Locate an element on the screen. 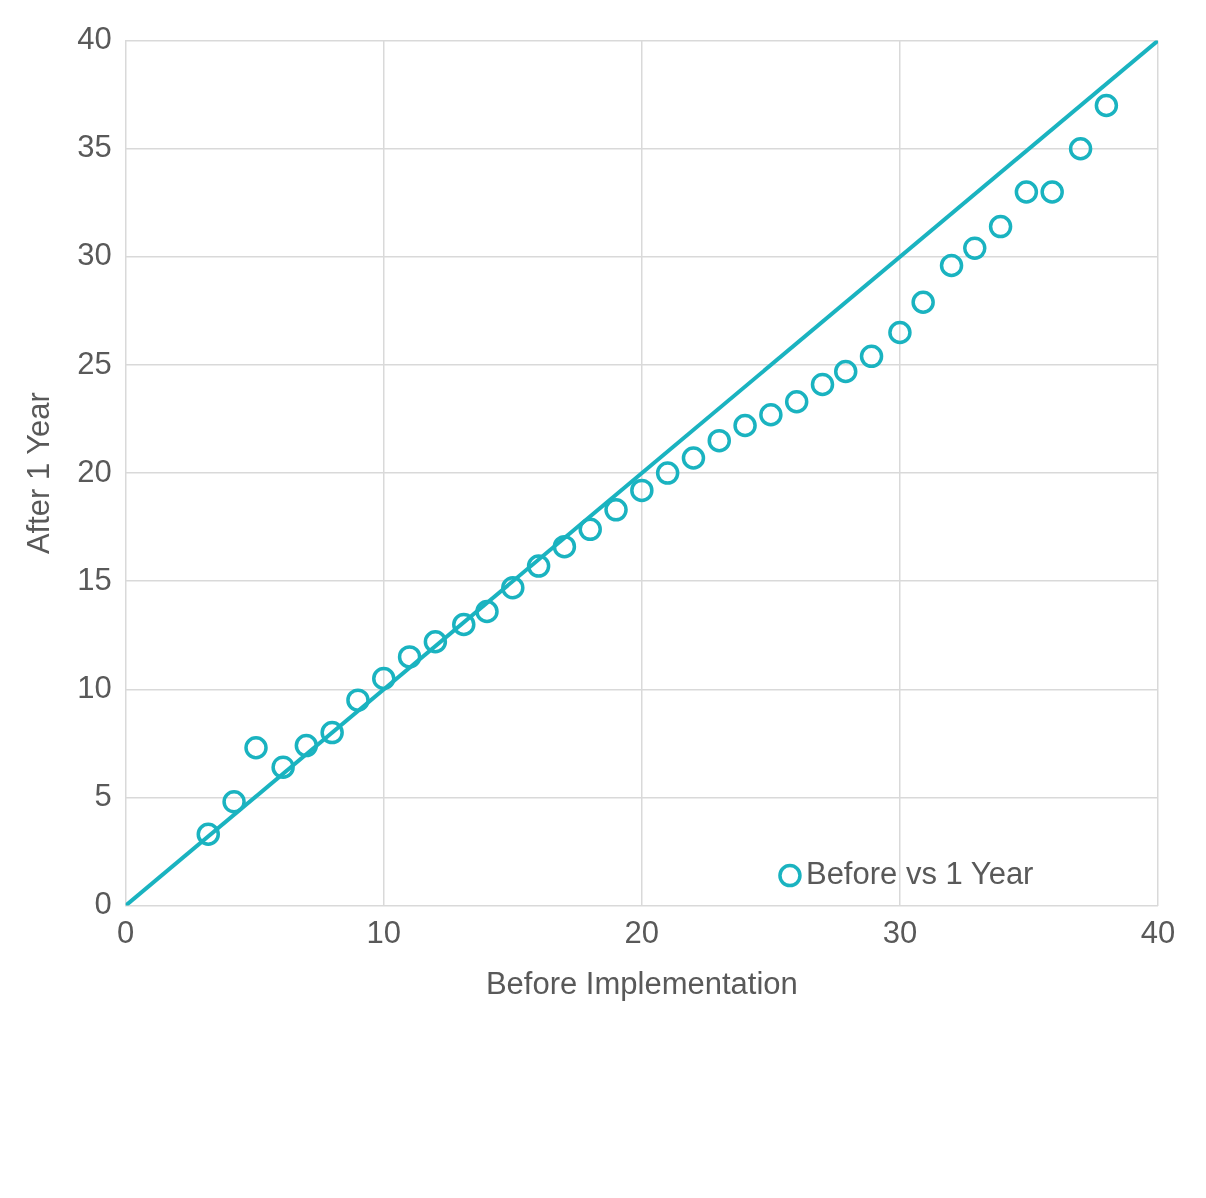 The image size is (1206, 1198). legend-label: Before vs 1 Year is located at coordinates (919, 874).